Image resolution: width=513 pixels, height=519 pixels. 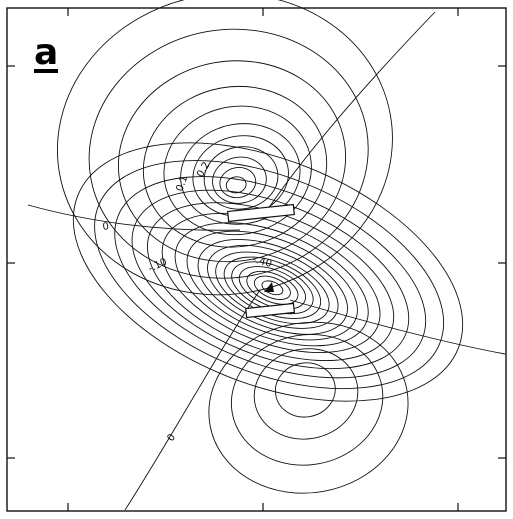 What do you see at coordinates (270, 310) in the screenshot?
I see `lower-nucleus-bar` at bounding box center [270, 310].